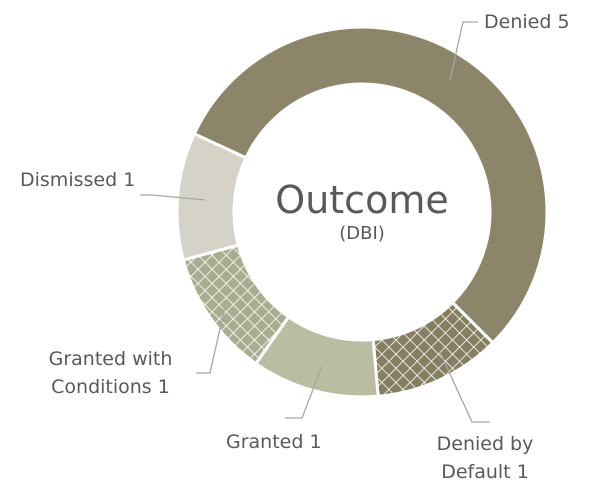  Describe the element at coordinates (563, 22) in the screenshot. I see `value-label: 5` at that location.